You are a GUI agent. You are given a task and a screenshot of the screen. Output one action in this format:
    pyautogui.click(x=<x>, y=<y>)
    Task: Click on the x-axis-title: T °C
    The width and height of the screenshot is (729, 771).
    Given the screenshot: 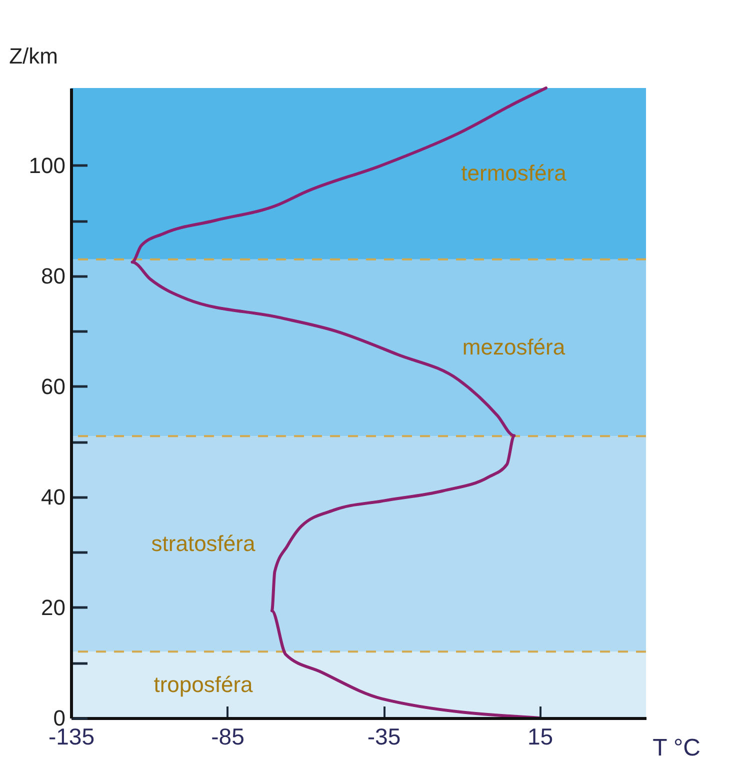 What is the action you would take?
    pyautogui.click(x=676, y=748)
    